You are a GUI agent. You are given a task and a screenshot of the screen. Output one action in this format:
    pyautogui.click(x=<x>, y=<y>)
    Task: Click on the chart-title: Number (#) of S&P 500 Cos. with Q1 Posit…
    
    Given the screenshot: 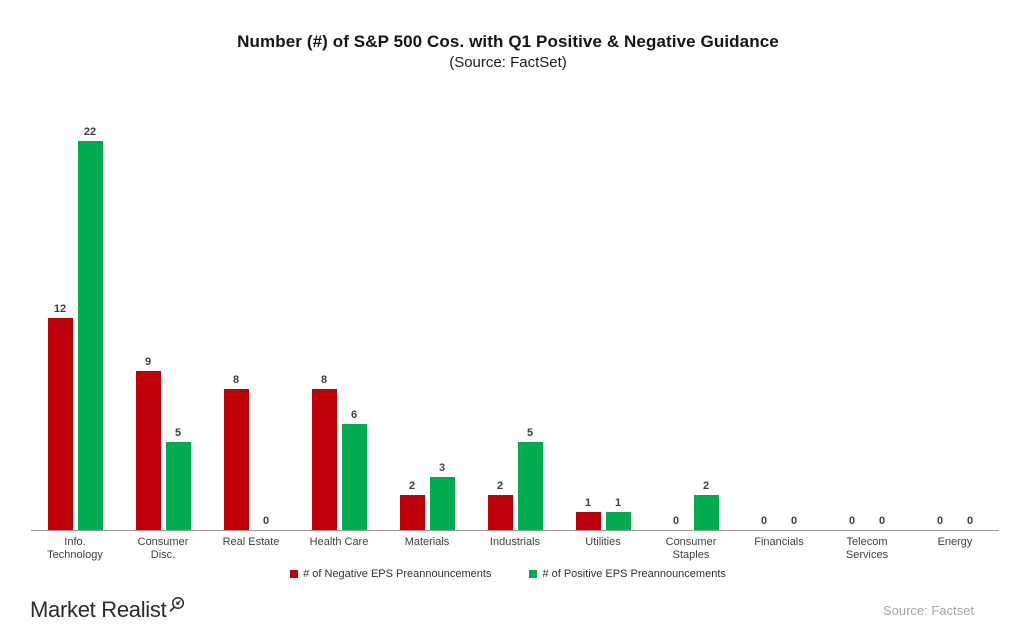 What is the action you would take?
    pyautogui.click(x=508, y=41)
    